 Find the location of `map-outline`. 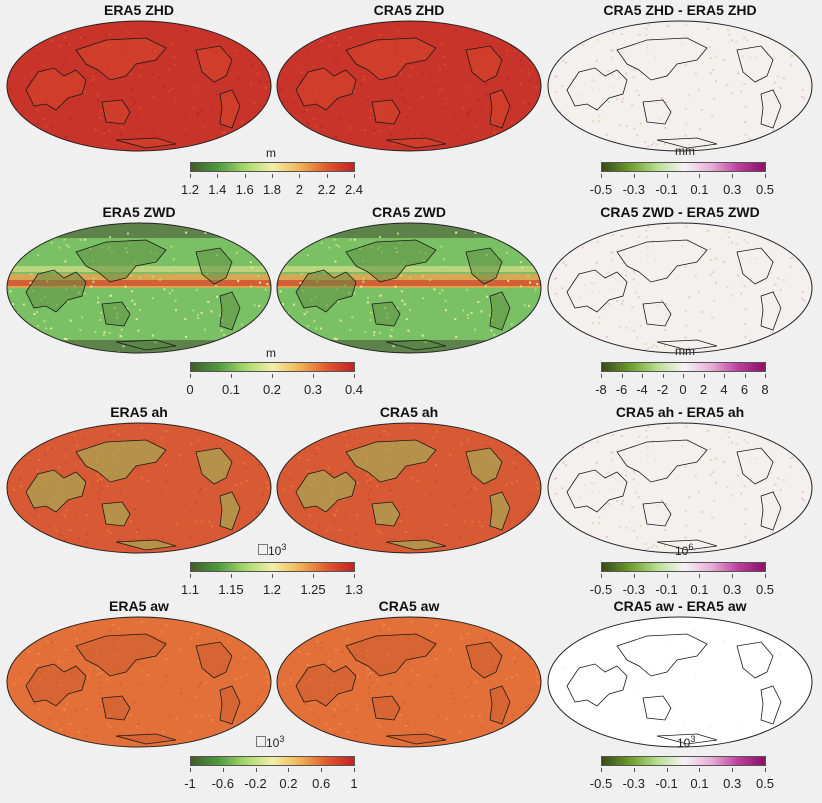

map-outline is located at coordinates (139, 86).